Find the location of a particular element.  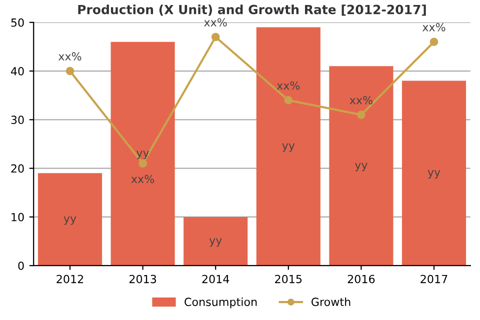

x-tick-label: 2015 is located at coordinates (288, 279).